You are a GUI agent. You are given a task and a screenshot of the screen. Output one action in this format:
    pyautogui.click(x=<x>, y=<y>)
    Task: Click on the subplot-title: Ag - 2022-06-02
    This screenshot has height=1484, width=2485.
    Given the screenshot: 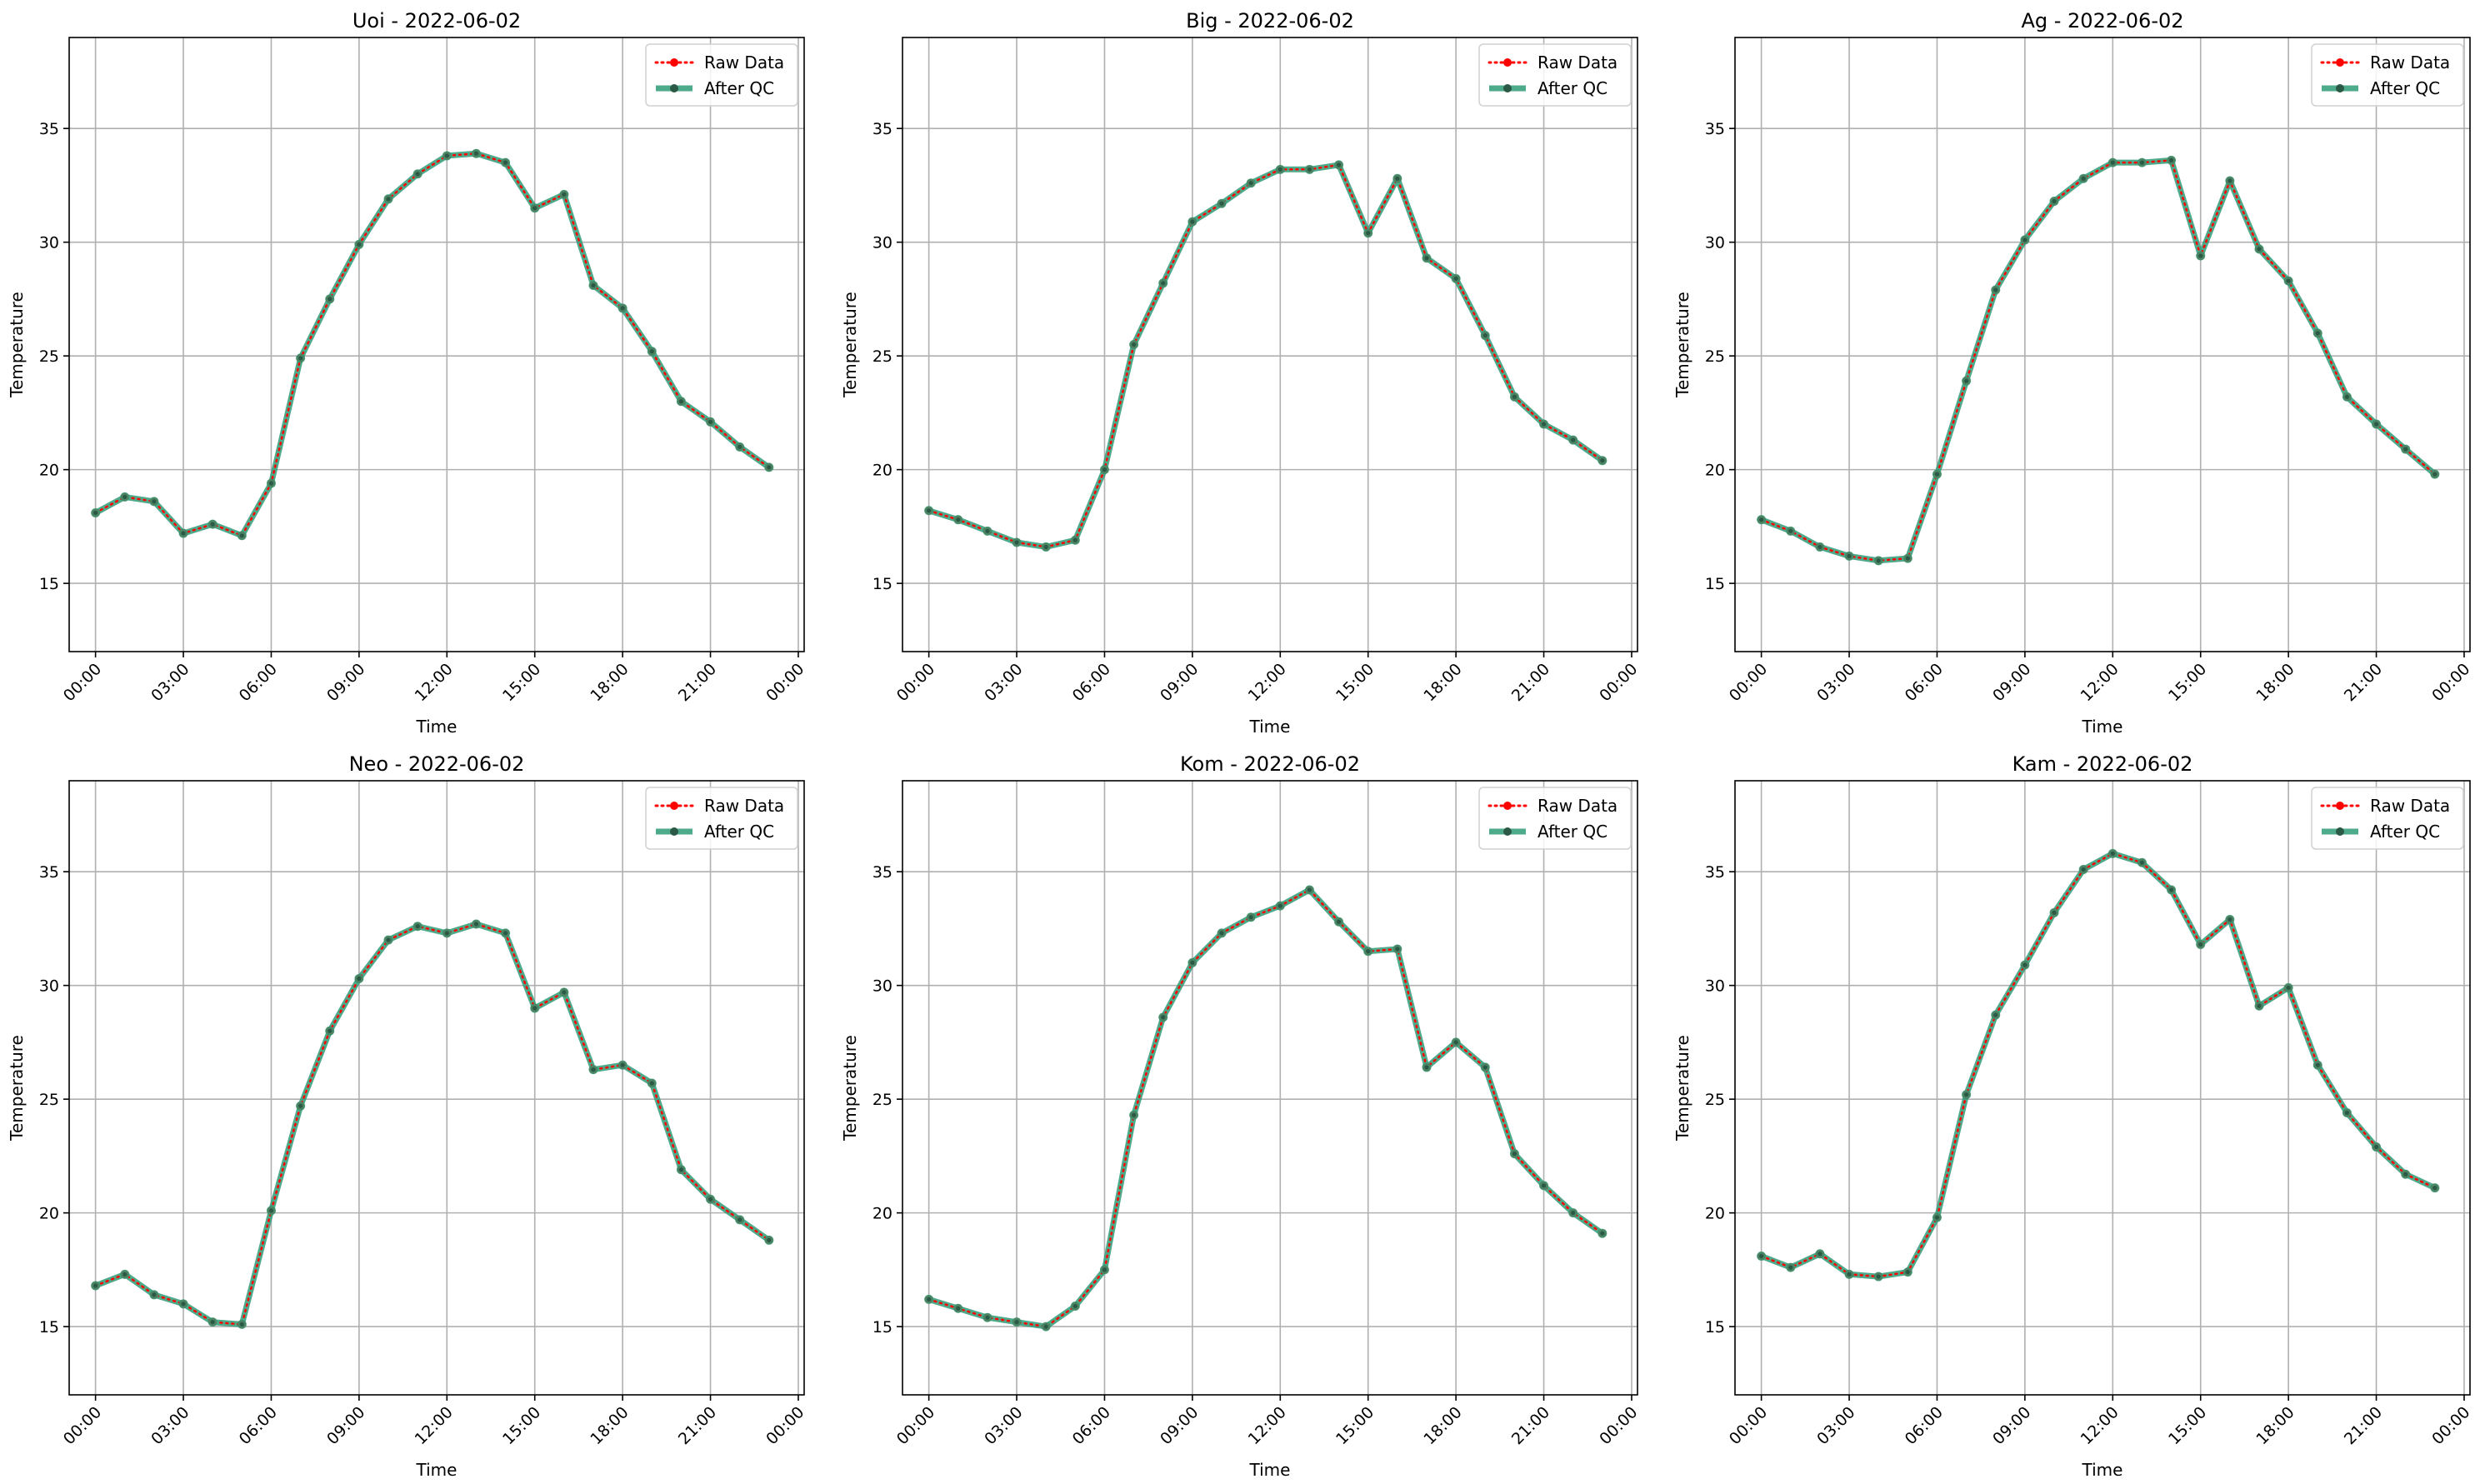 What is the action you would take?
    pyautogui.click(x=2102, y=20)
    